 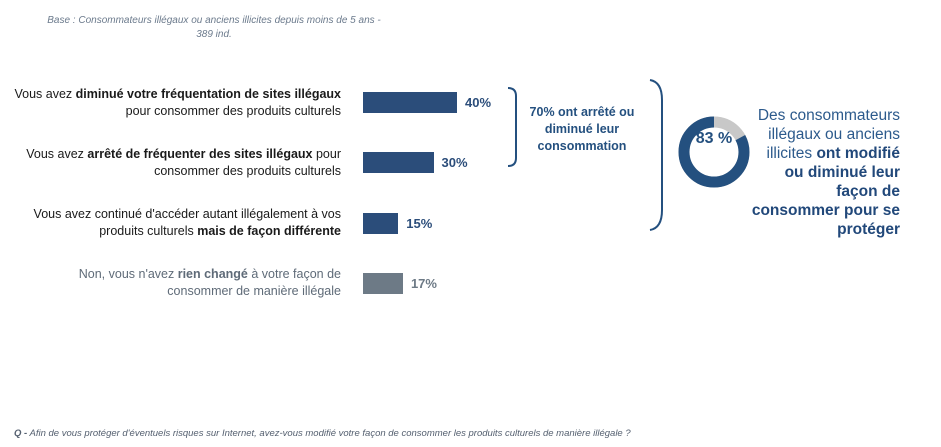 I want to click on row-label-4-pre: Non, vous n'avez, so click(x=128, y=274).